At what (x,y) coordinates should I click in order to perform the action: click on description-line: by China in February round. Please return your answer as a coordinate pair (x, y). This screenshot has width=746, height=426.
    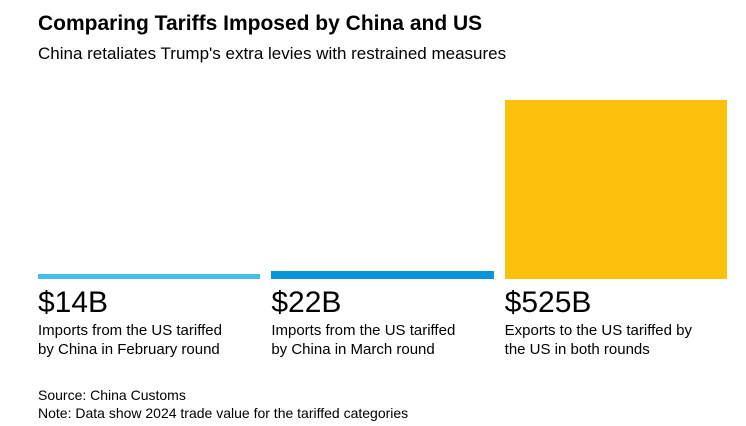
    Looking at the image, I should click on (129, 349).